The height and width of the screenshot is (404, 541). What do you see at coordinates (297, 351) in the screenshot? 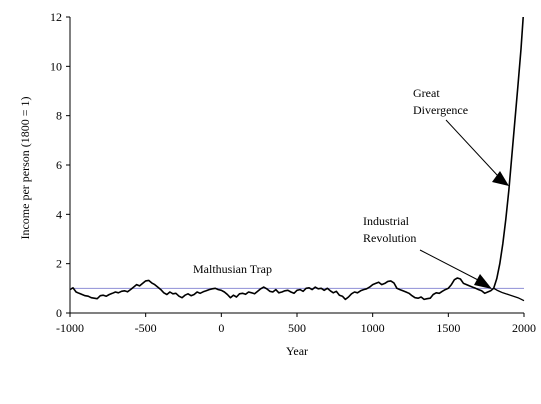
I see `x-axis-label: Year` at bounding box center [297, 351].